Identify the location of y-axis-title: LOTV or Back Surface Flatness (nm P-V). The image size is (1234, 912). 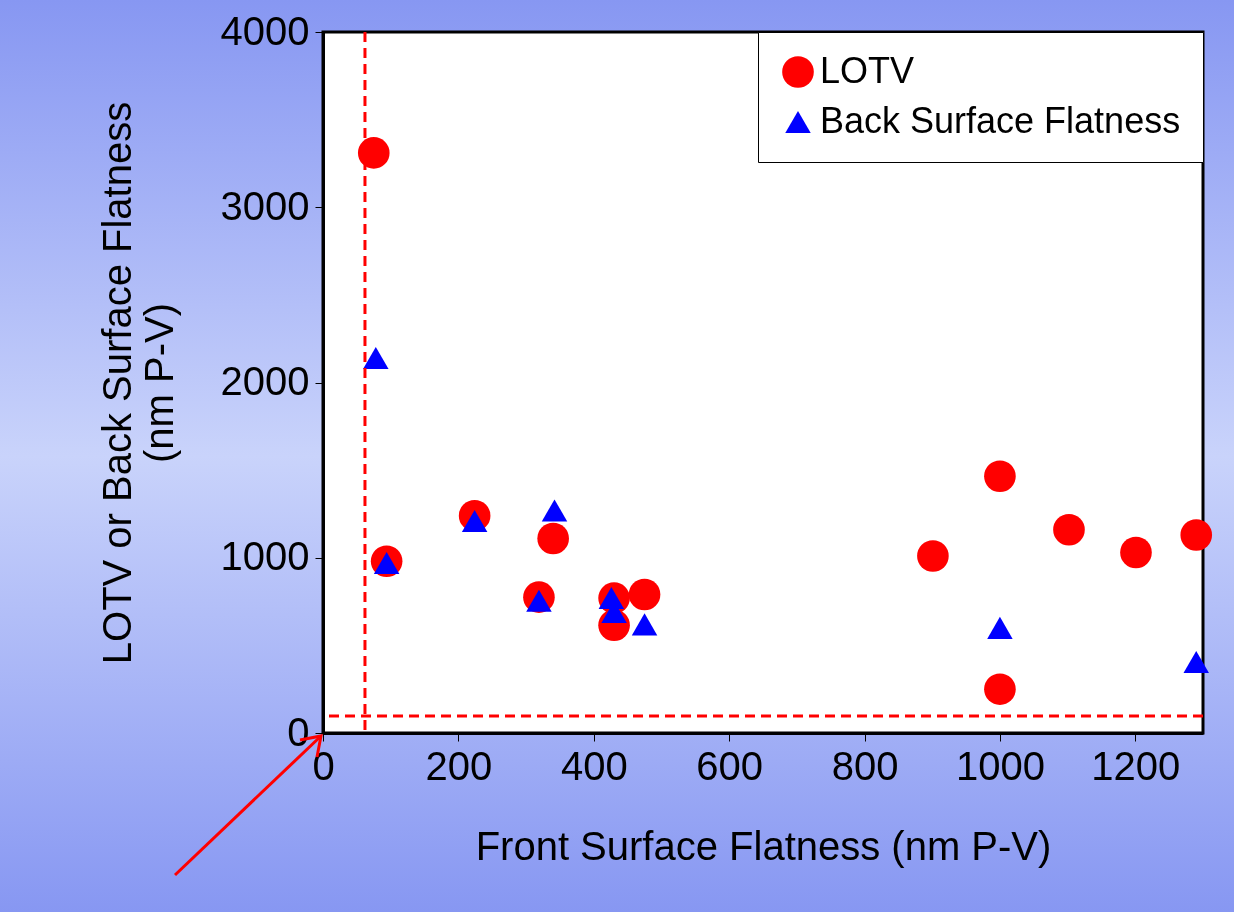
(137, 383).